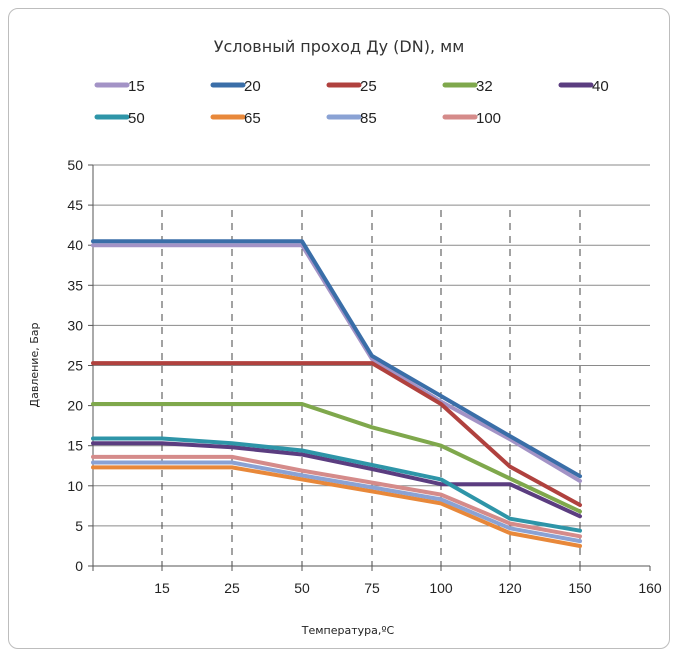 The height and width of the screenshot is (657, 678). Describe the element at coordinates (348, 630) in the screenshot. I see `x-axis-title: Температура,ºС` at that location.